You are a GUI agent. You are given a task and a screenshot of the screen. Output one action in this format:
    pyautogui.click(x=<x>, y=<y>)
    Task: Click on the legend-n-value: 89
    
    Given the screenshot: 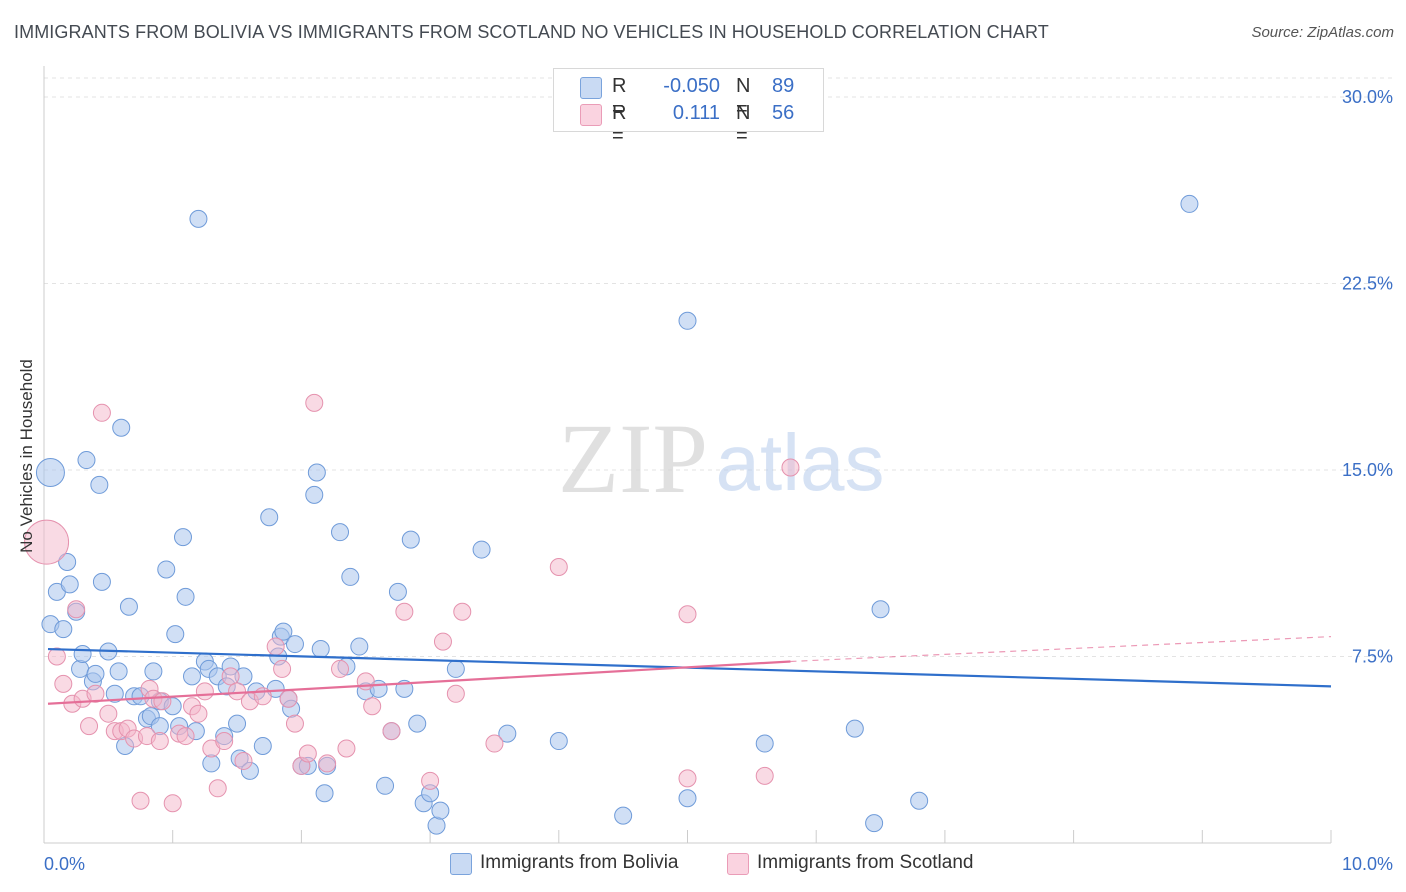 What is the action you would take?
    pyautogui.click(x=783, y=86)
    